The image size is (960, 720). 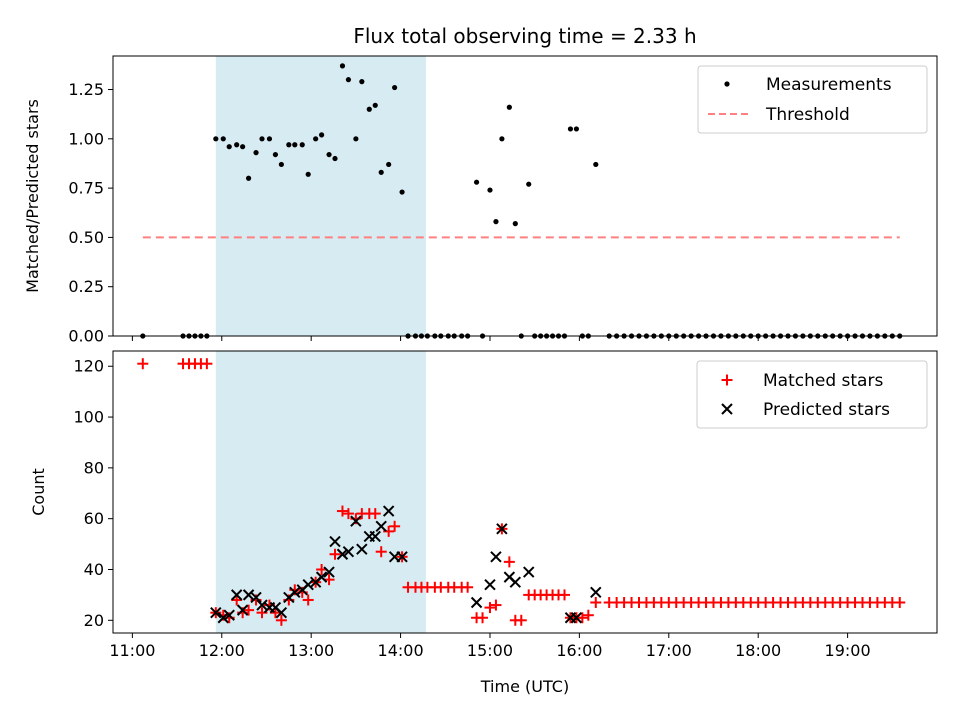 What do you see at coordinates (320, 492) in the screenshot?
I see `bottom-observing-span` at bounding box center [320, 492].